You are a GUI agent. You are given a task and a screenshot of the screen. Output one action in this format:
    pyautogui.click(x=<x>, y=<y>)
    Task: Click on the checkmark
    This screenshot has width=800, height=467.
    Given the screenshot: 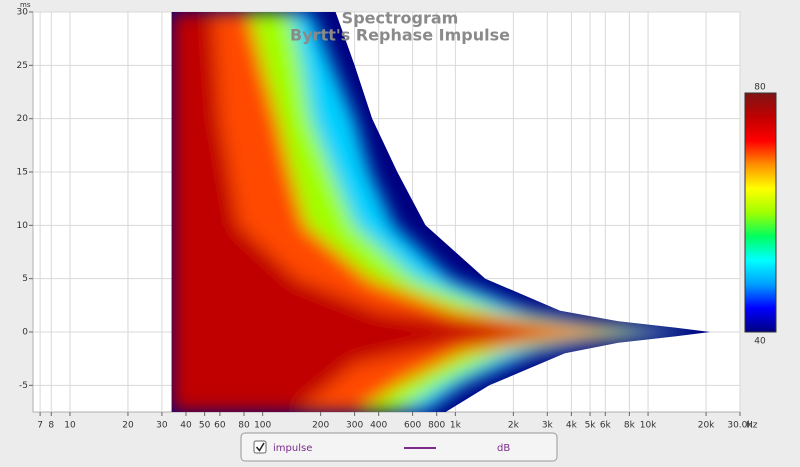 What is the action you would take?
    pyautogui.click(x=260, y=447)
    